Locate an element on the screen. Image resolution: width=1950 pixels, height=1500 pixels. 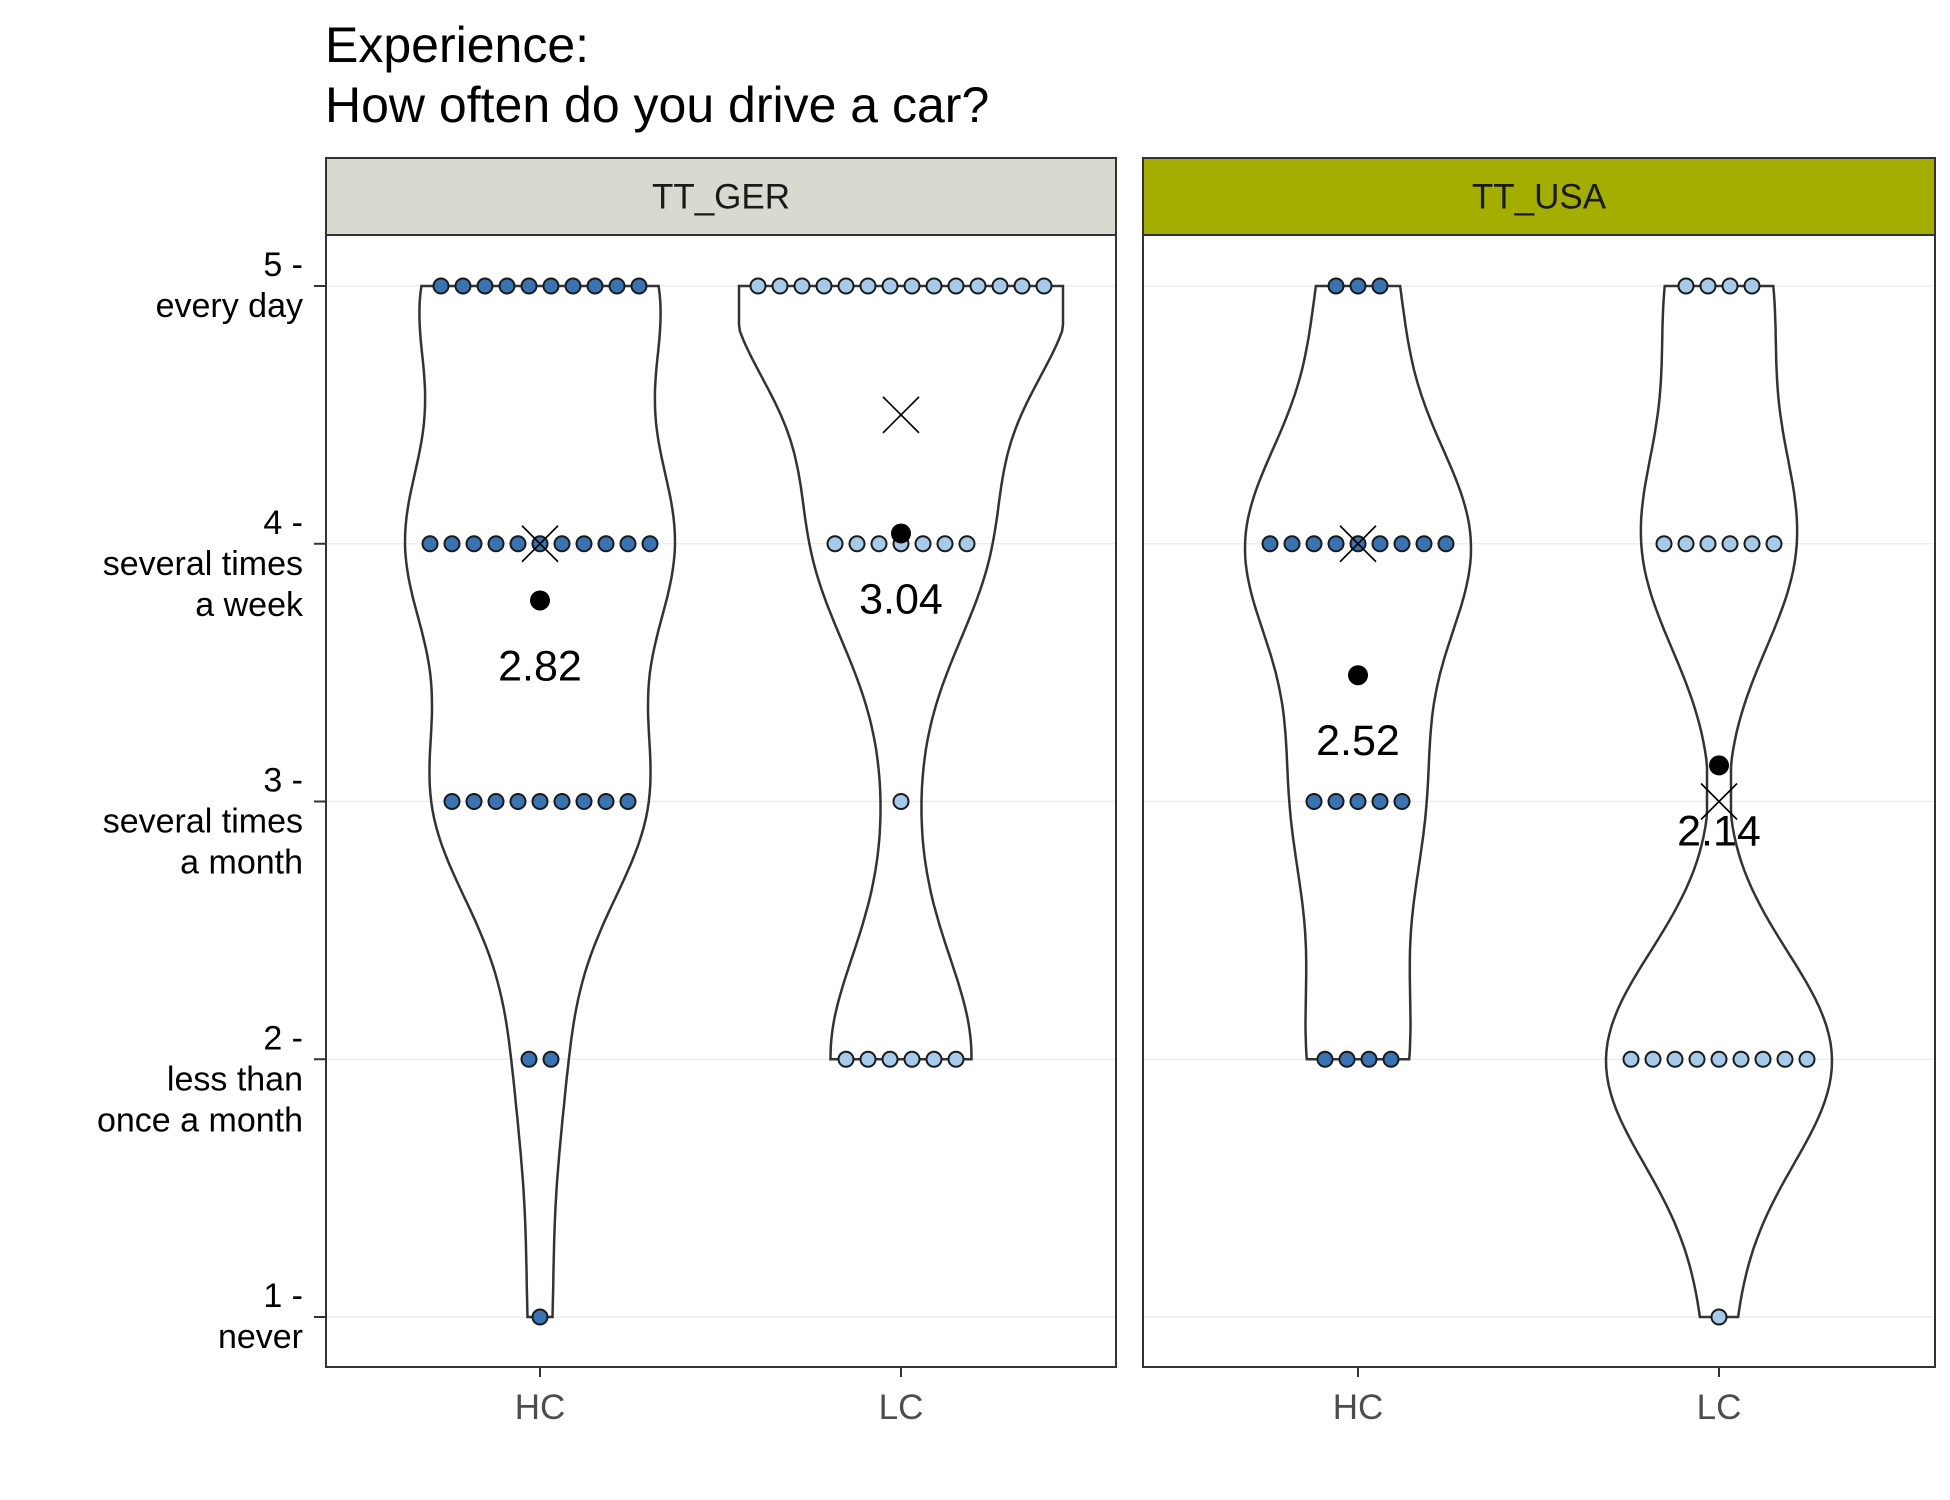
chart-title-line-2: How often do you drive a car? is located at coordinates (657, 105).